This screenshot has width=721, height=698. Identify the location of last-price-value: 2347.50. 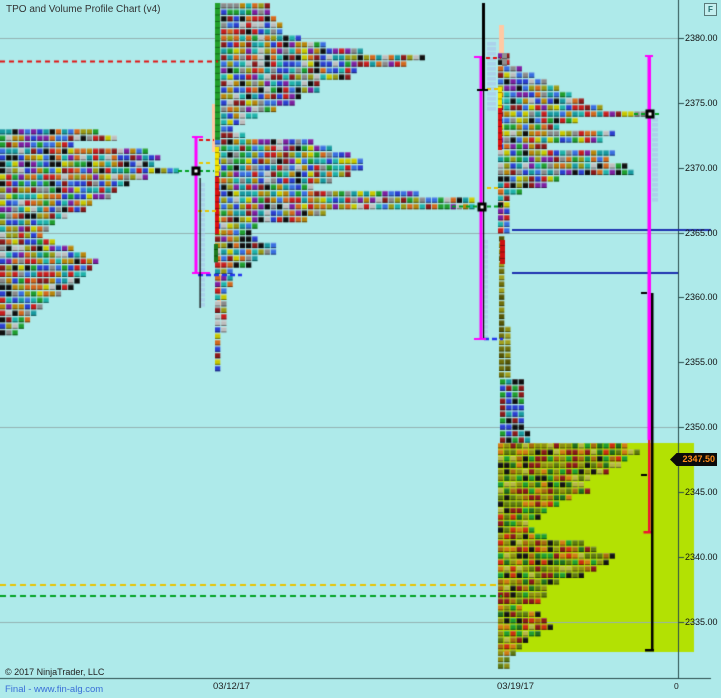
(698, 459).